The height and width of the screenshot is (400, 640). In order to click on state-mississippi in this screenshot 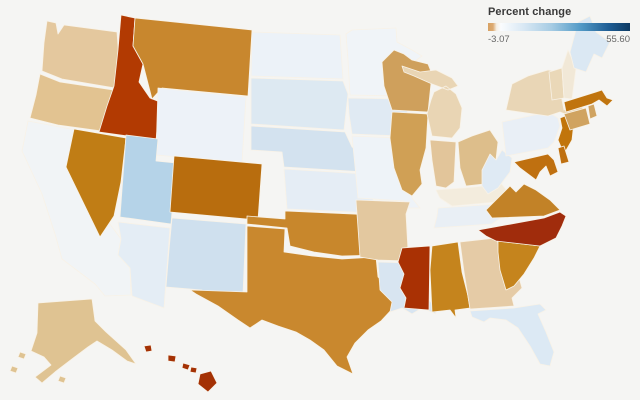, I will do `click(414, 278)`.